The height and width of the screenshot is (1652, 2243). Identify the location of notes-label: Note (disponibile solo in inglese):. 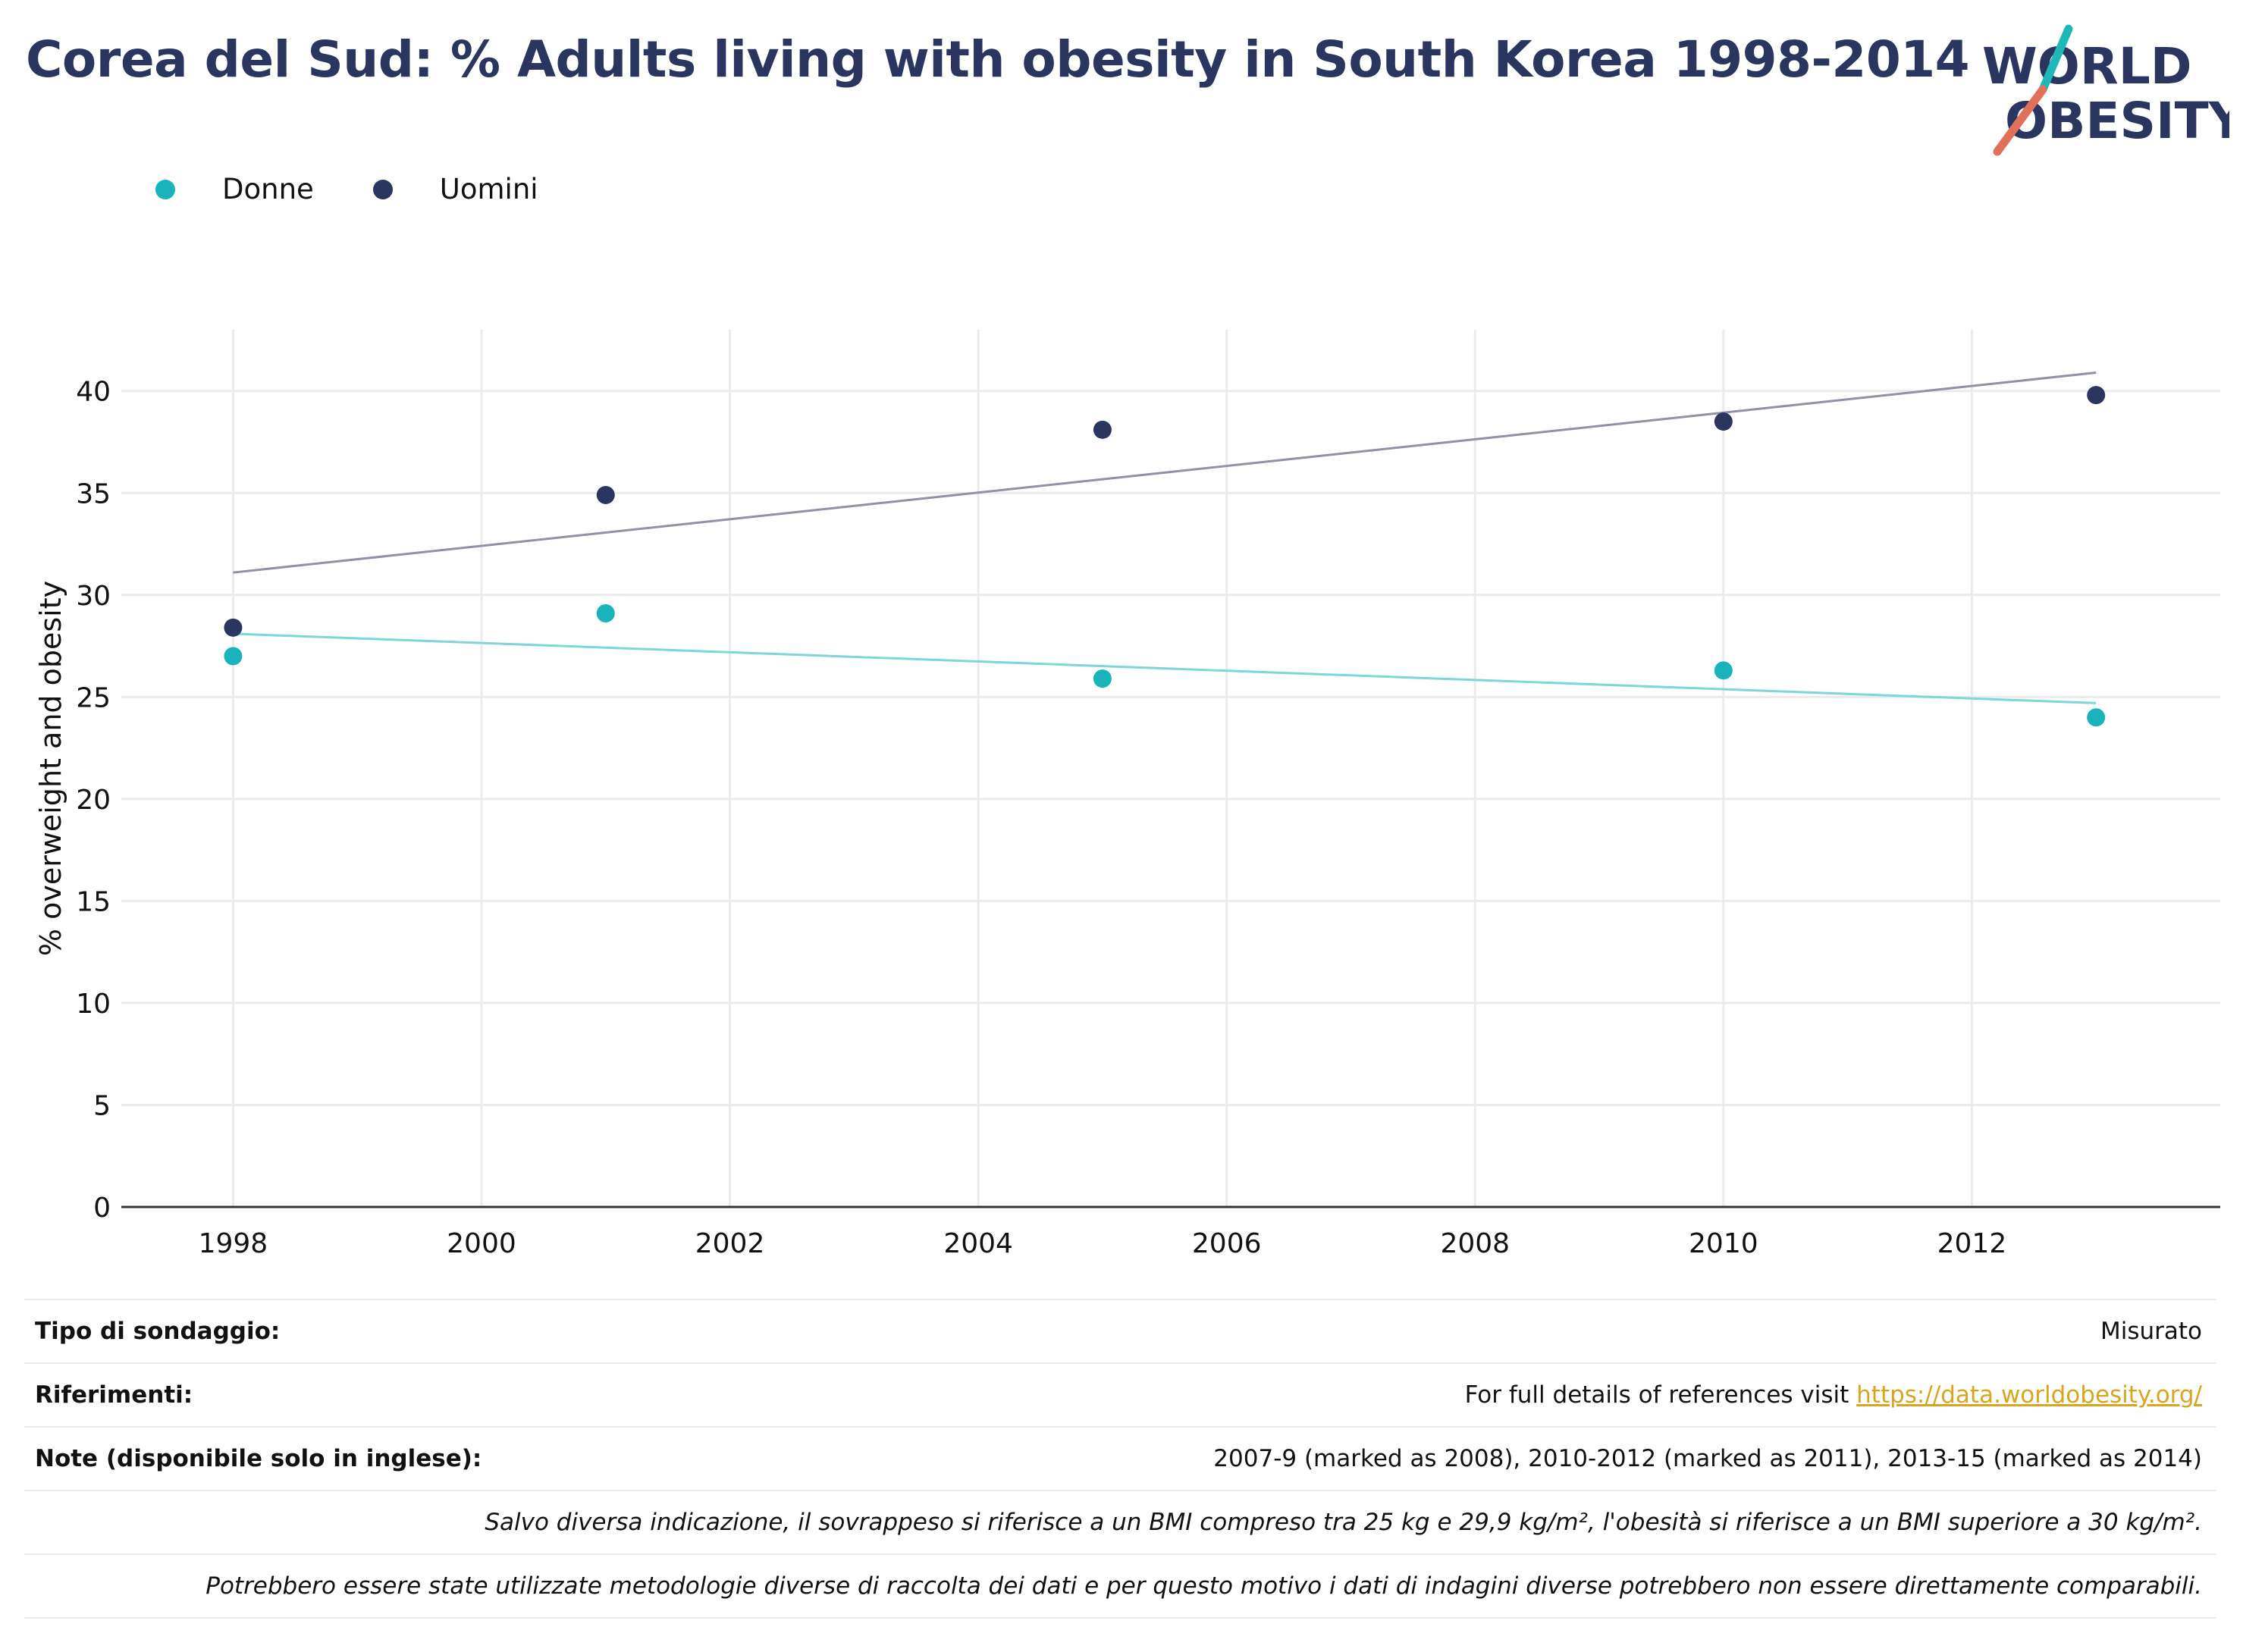
(258, 1458).